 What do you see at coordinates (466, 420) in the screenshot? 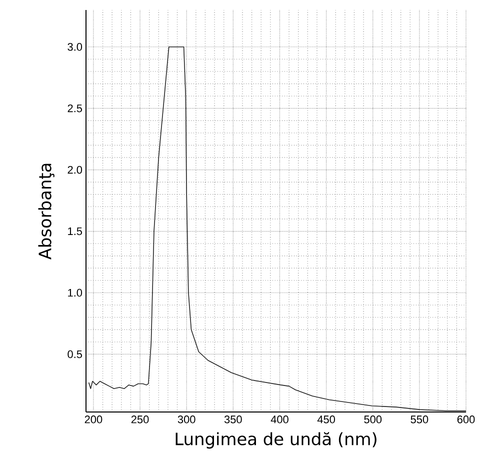
I see `x-tick-label: 600` at bounding box center [466, 420].